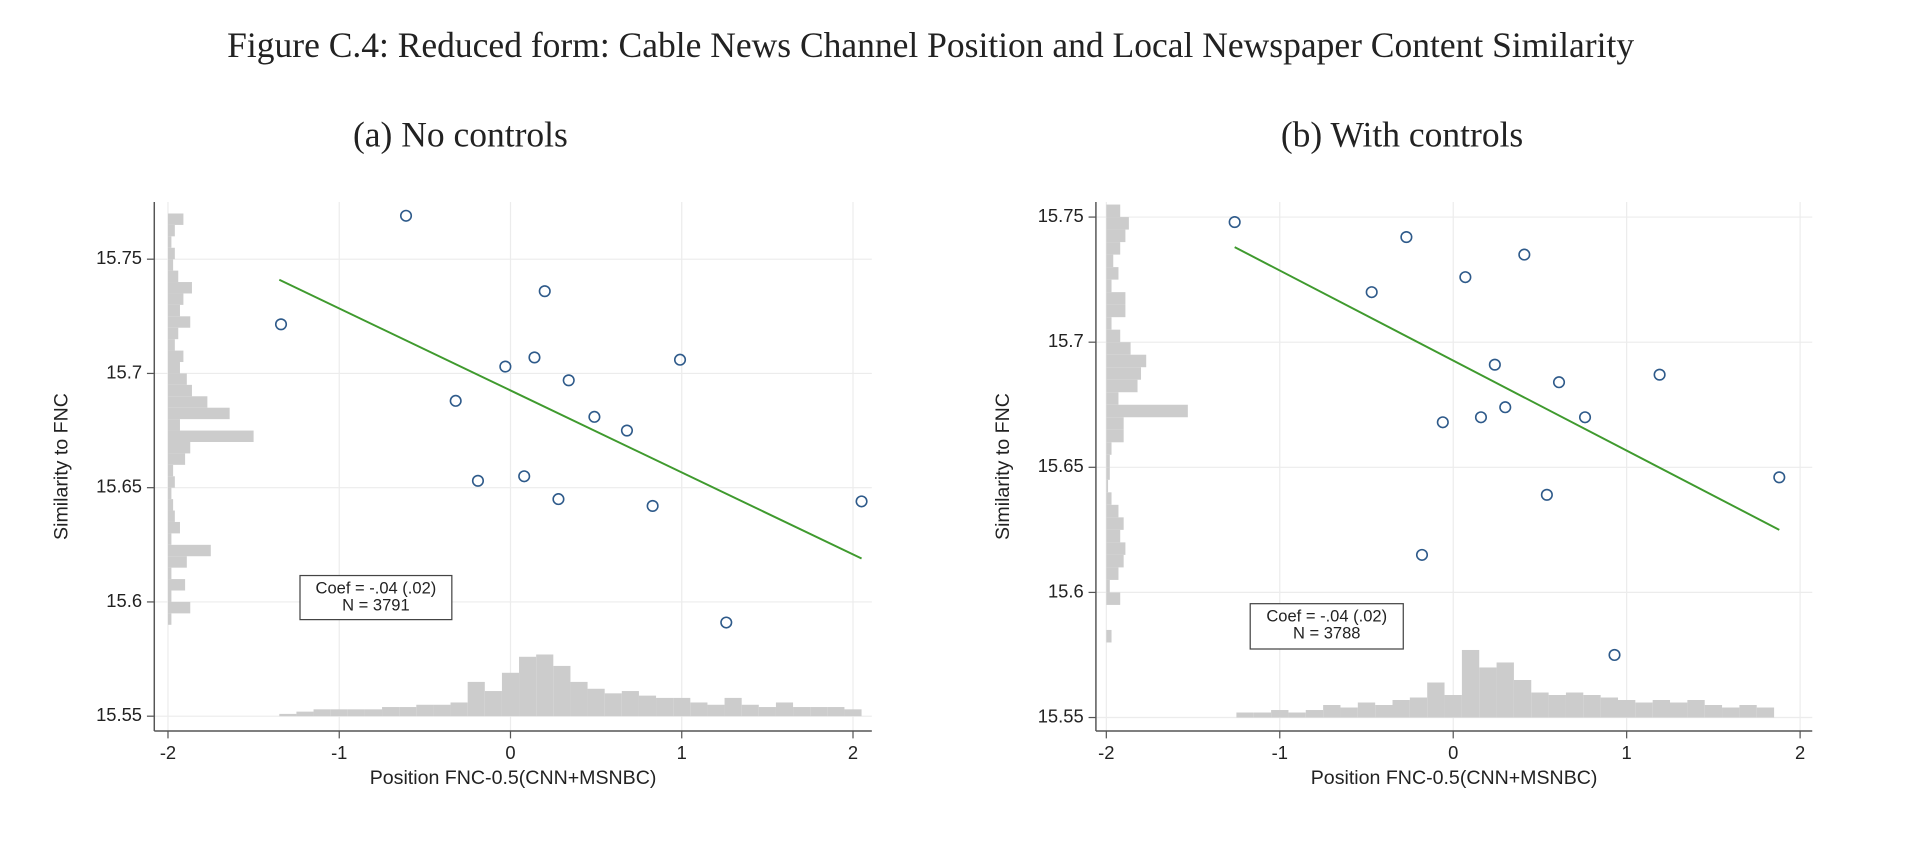  What do you see at coordinates (853, 752) in the screenshot?
I see `x-tick-label: 2` at bounding box center [853, 752].